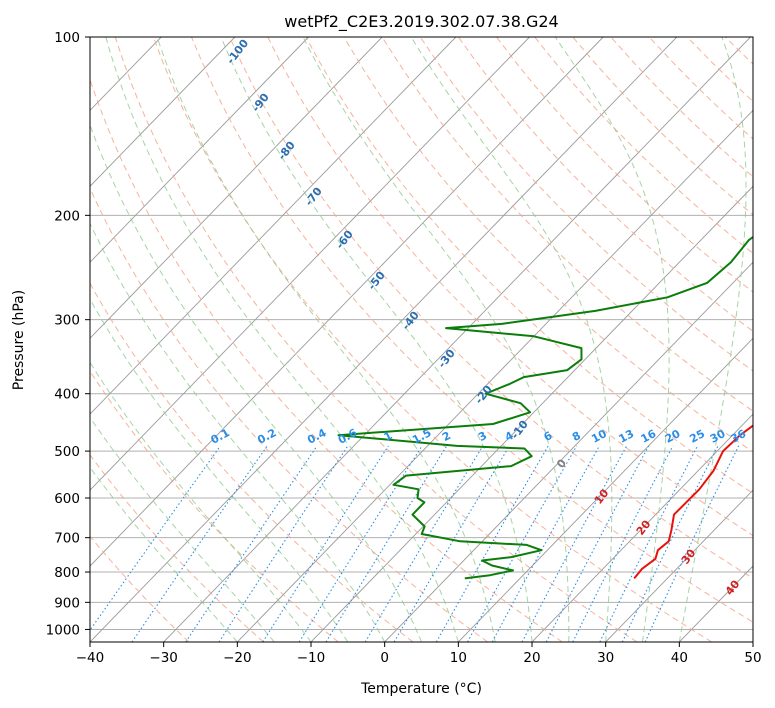  Describe the element at coordinates (67, 38) in the screenshot. I see `y-tick-label: 100` at that location.